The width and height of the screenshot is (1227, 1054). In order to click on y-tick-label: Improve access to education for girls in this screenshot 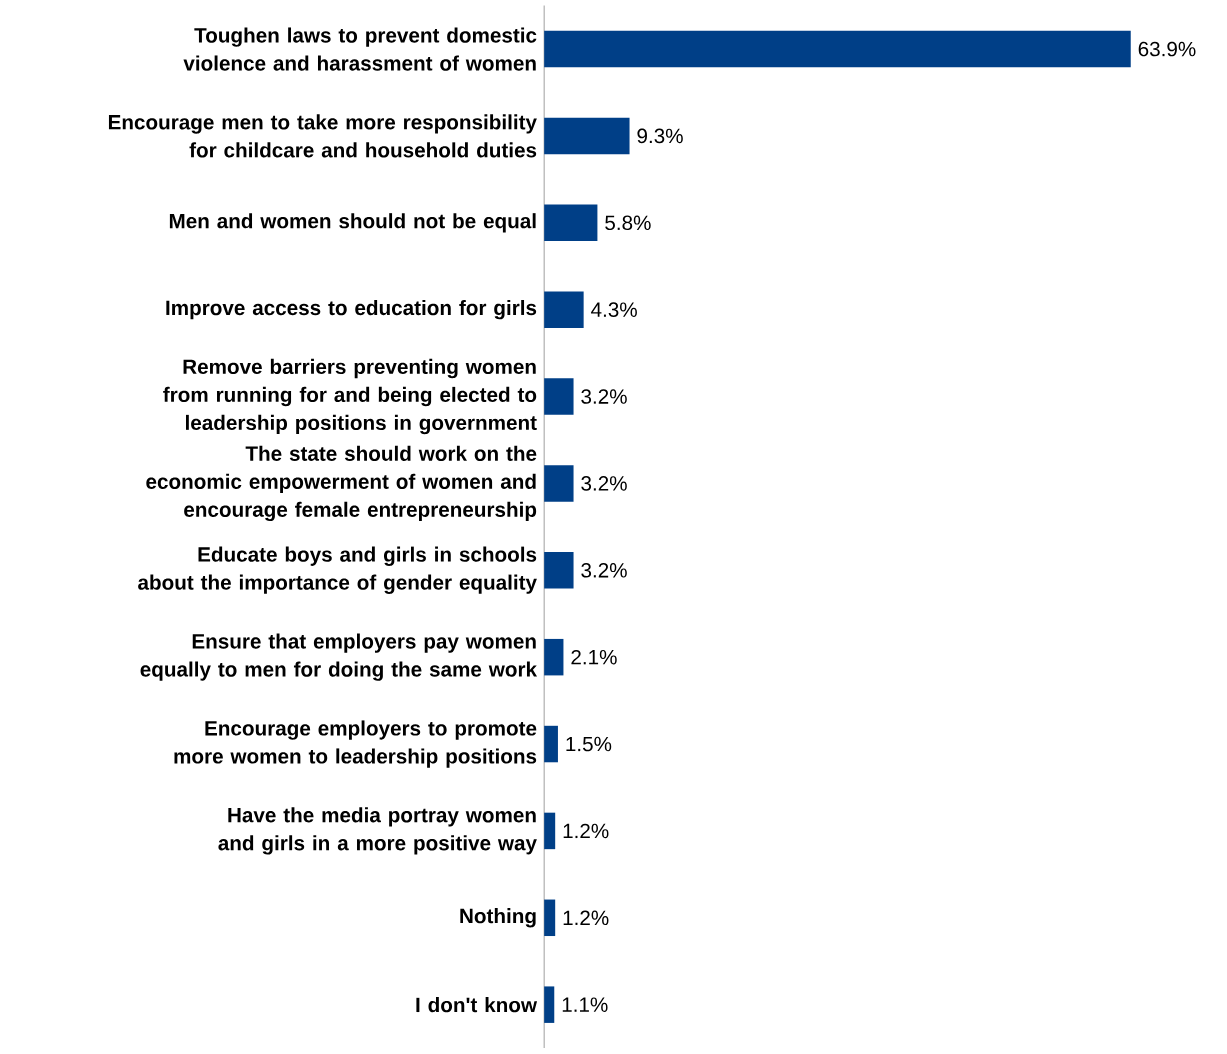, I will do `click(351, 310)`.